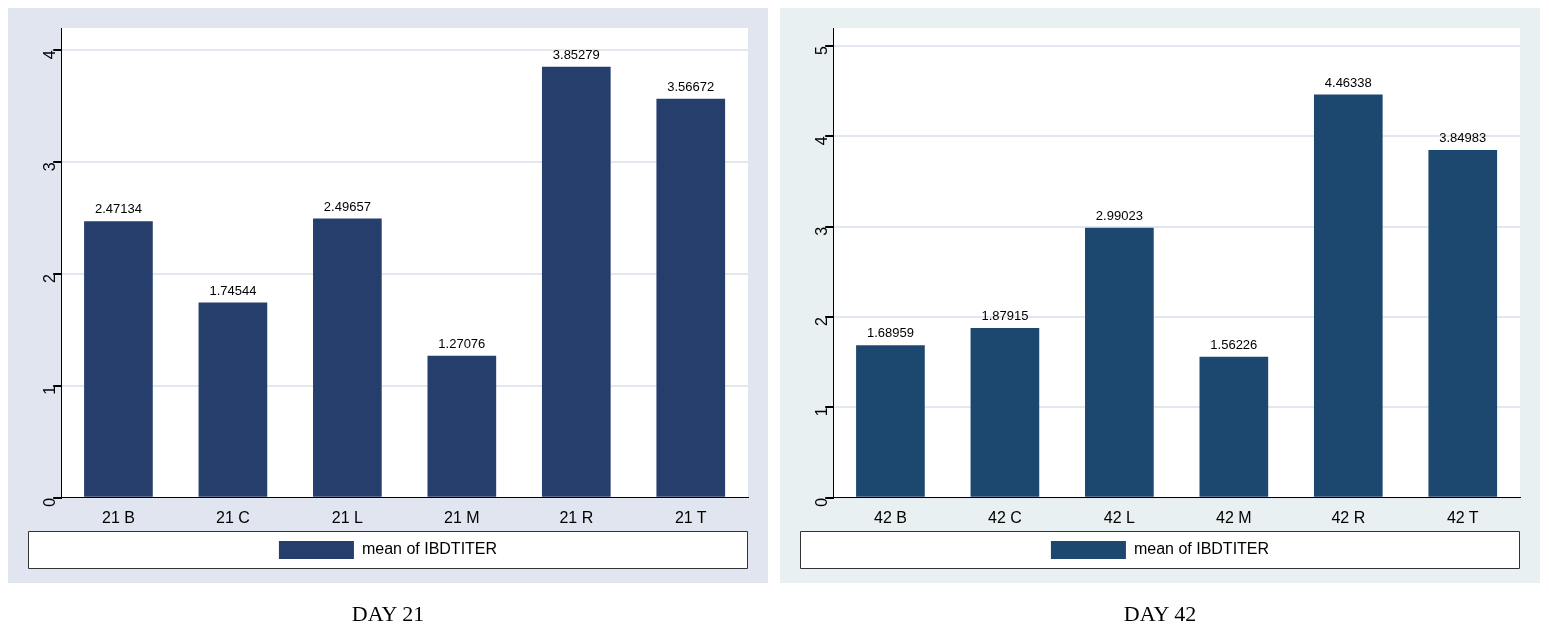 This screenshot has width=1549, height=642. What do you see at coordinates (690, 517) in the screenshot?
I see `x-tick-label: 21 T` at bounding box center [690, 517].